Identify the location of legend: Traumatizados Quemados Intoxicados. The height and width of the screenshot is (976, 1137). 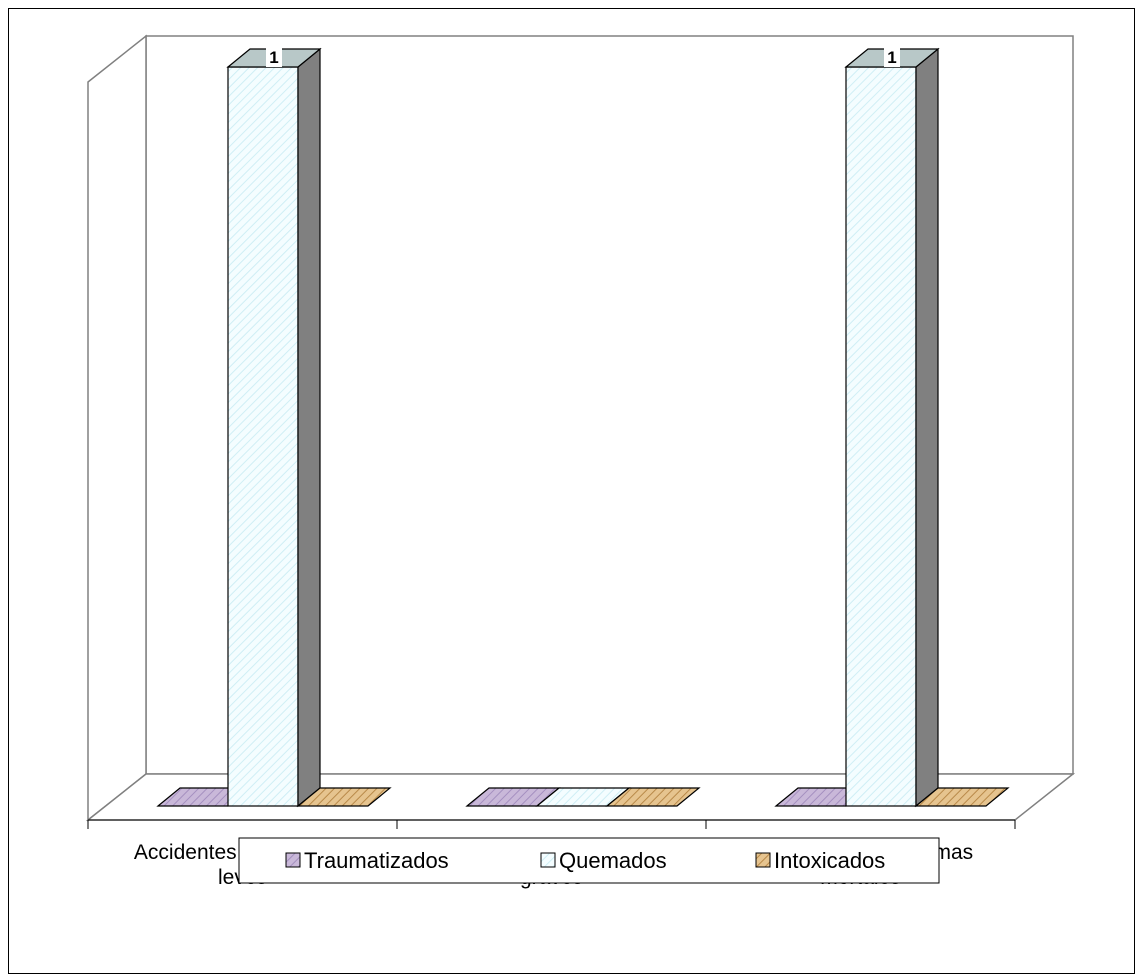
(589, 860).